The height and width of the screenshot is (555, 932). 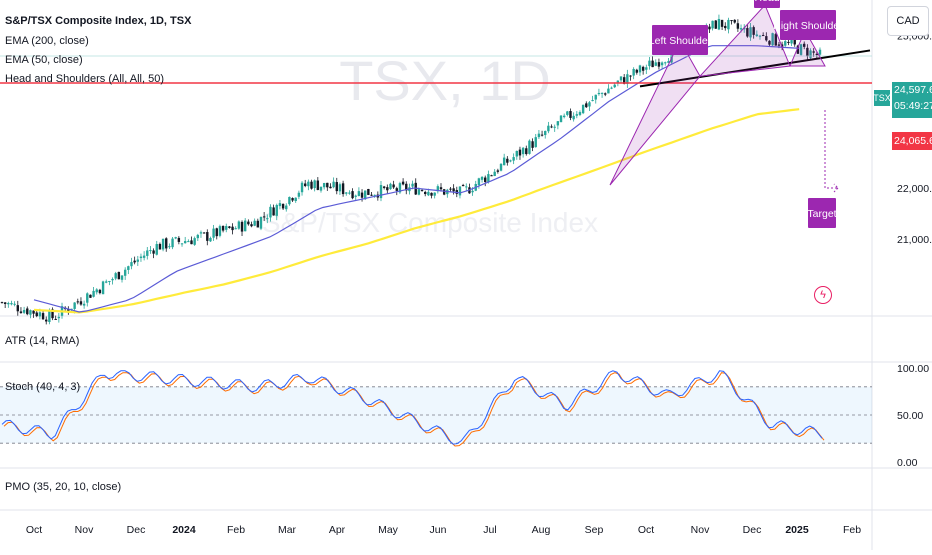 I want to click on pane-pmo-label: PMO (35, 20, 10, close), so click(x=63, y=487).